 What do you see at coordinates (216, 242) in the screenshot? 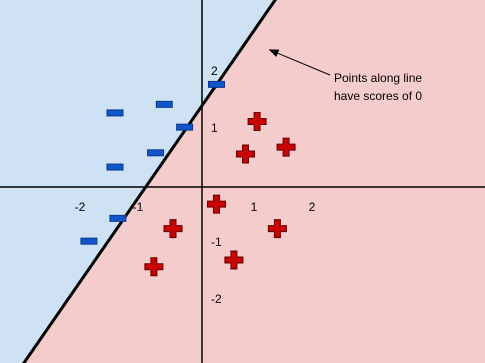
I see `y-tick-label: -1` at bounding box center [216, 242].